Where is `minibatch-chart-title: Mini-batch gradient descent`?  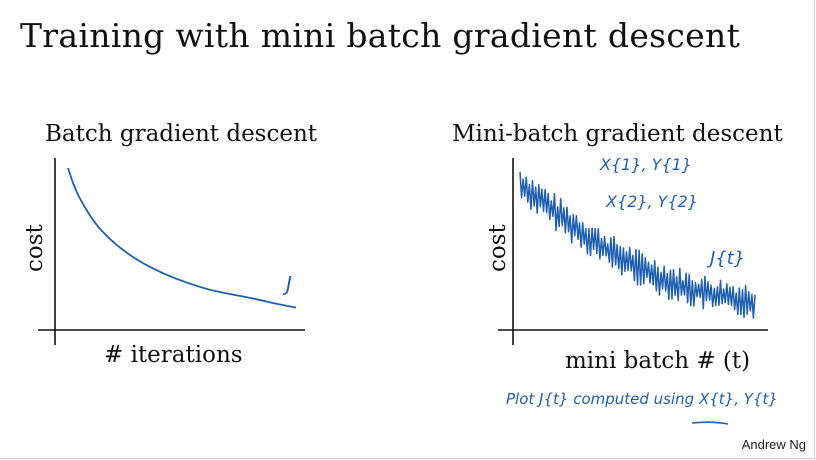
minibatch-chart-title: Mini-batch gradient descent is located at coordinates (617, 134).